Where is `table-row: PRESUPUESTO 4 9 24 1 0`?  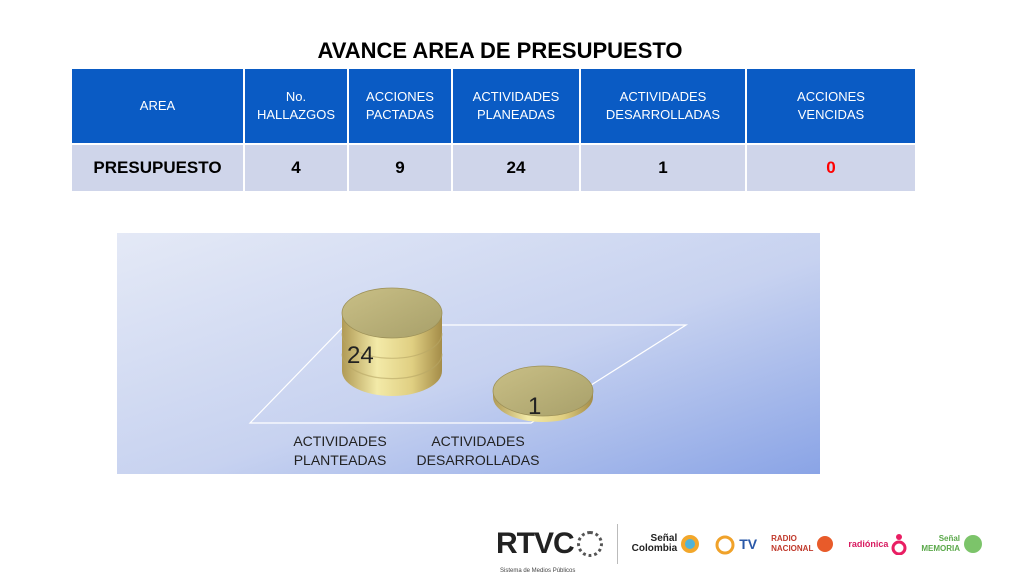 table-row: PRESUPUESTO 4 9 24 1 0 is located at coordinates (494, 167).